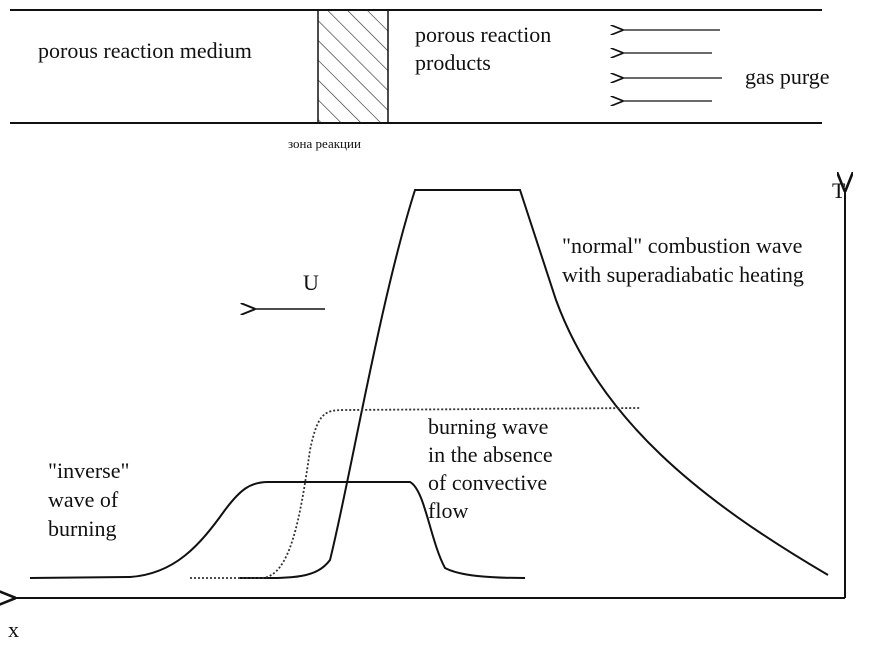  What do you see at coordinates (483, 34) in the screenshot?
I see `products-label: porous reaction` at bounding box center [483, 34].